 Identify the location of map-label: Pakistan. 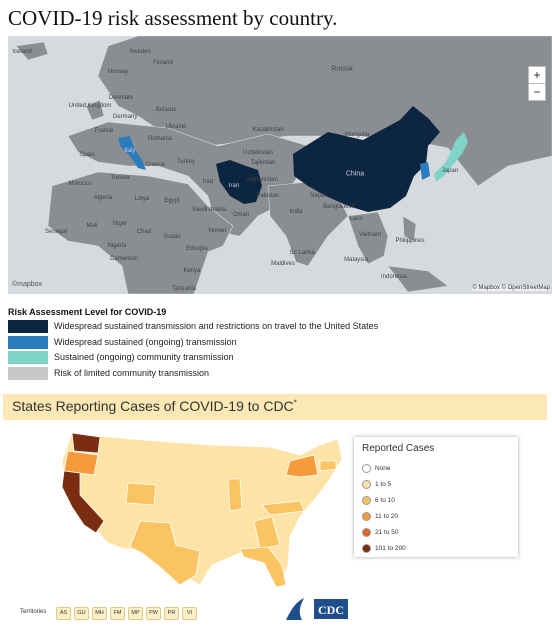
(268, 196).